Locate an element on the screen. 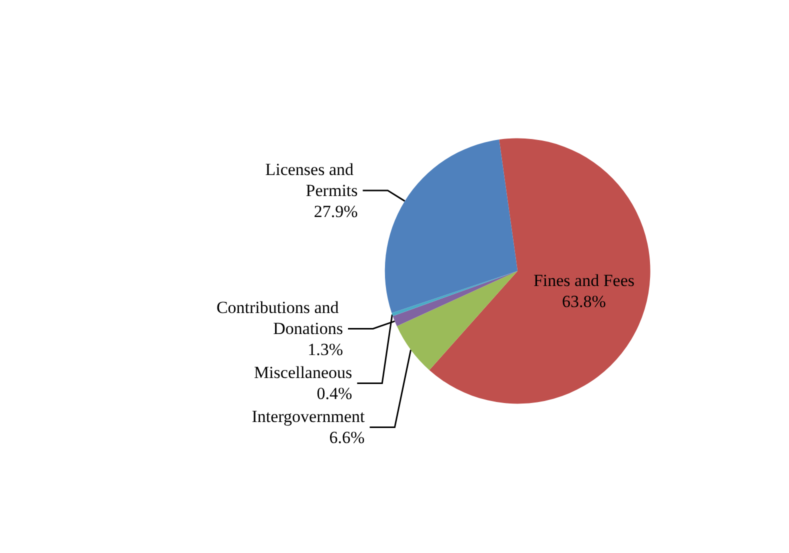  slice-label: Fines and Fees is located at coordinates (583, 280).